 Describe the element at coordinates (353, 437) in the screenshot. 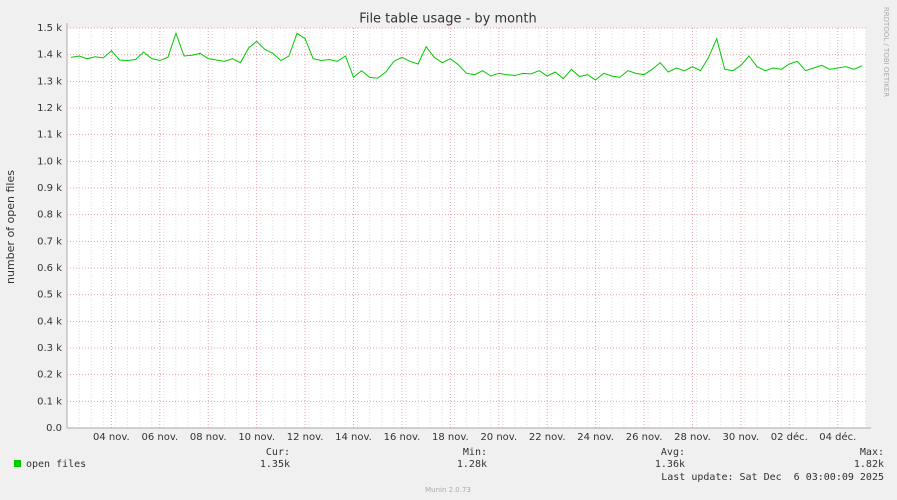

I see `x-tick-label: 14 nov.` at that location.